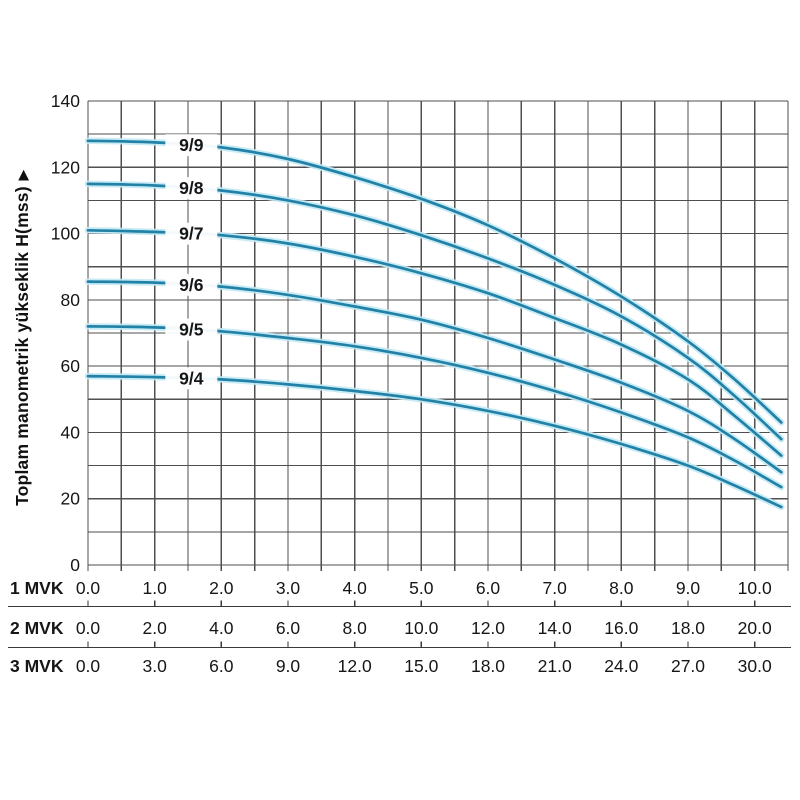  I want to click on x-tick-label: 16.0, so click(621, 628).